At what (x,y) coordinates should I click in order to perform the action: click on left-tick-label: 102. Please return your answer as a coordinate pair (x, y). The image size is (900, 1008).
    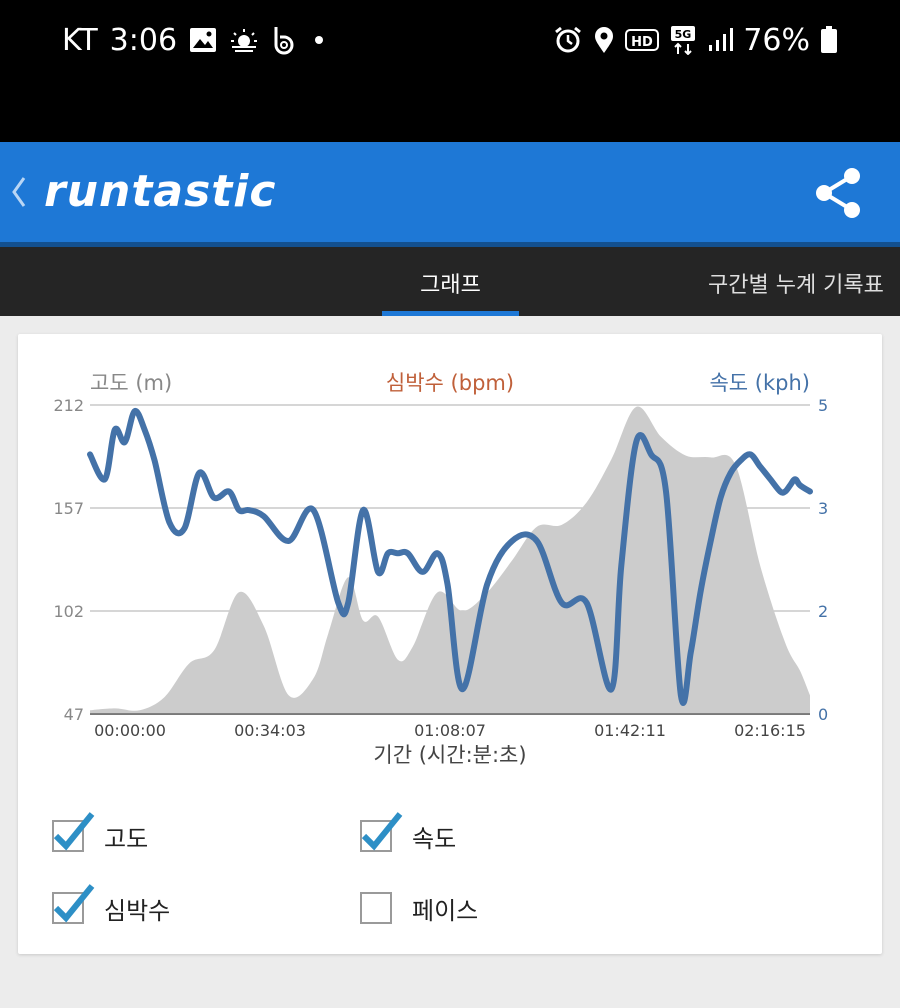
    Looking at the image, I should click on (68, 611).